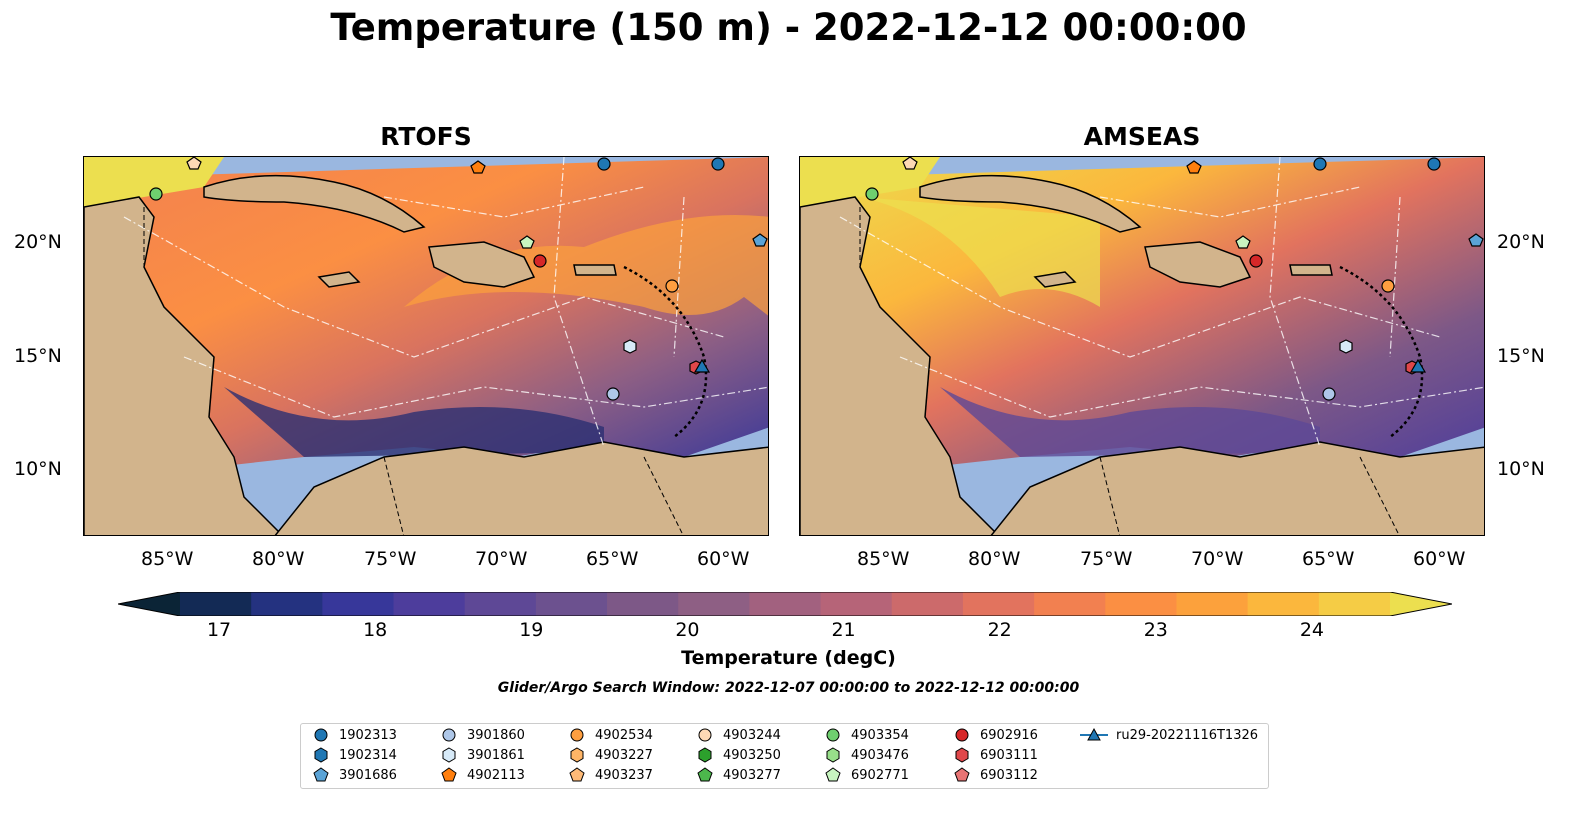  I want to click on float-1902314-marker, so click(1320, 164).